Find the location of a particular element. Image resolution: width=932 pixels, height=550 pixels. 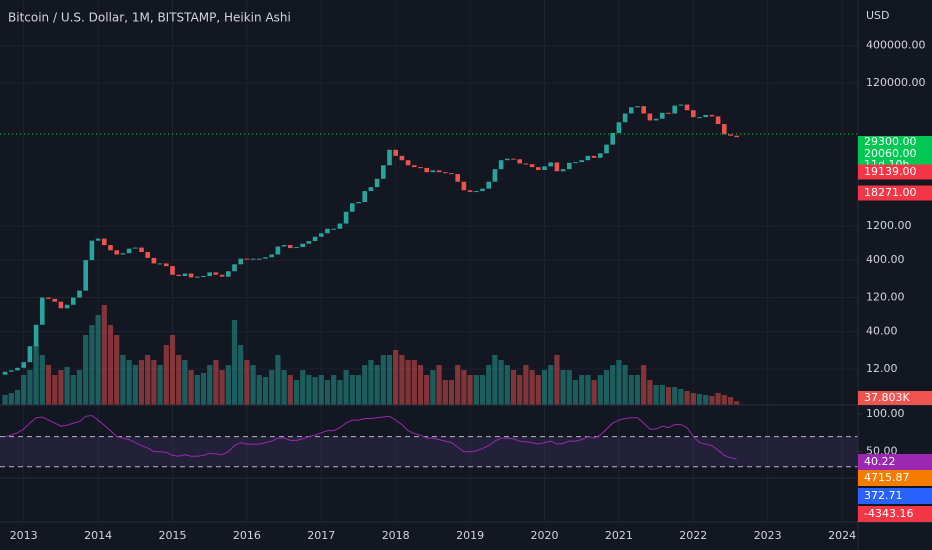

y-tick-label: 120.00 is located at coordinates (885, 297).